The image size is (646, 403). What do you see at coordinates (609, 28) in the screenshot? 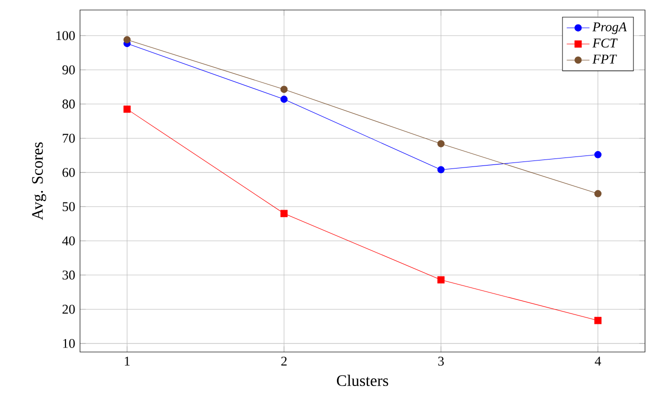
I see `legend-label: ProgA` at bounding box center [609, 28].